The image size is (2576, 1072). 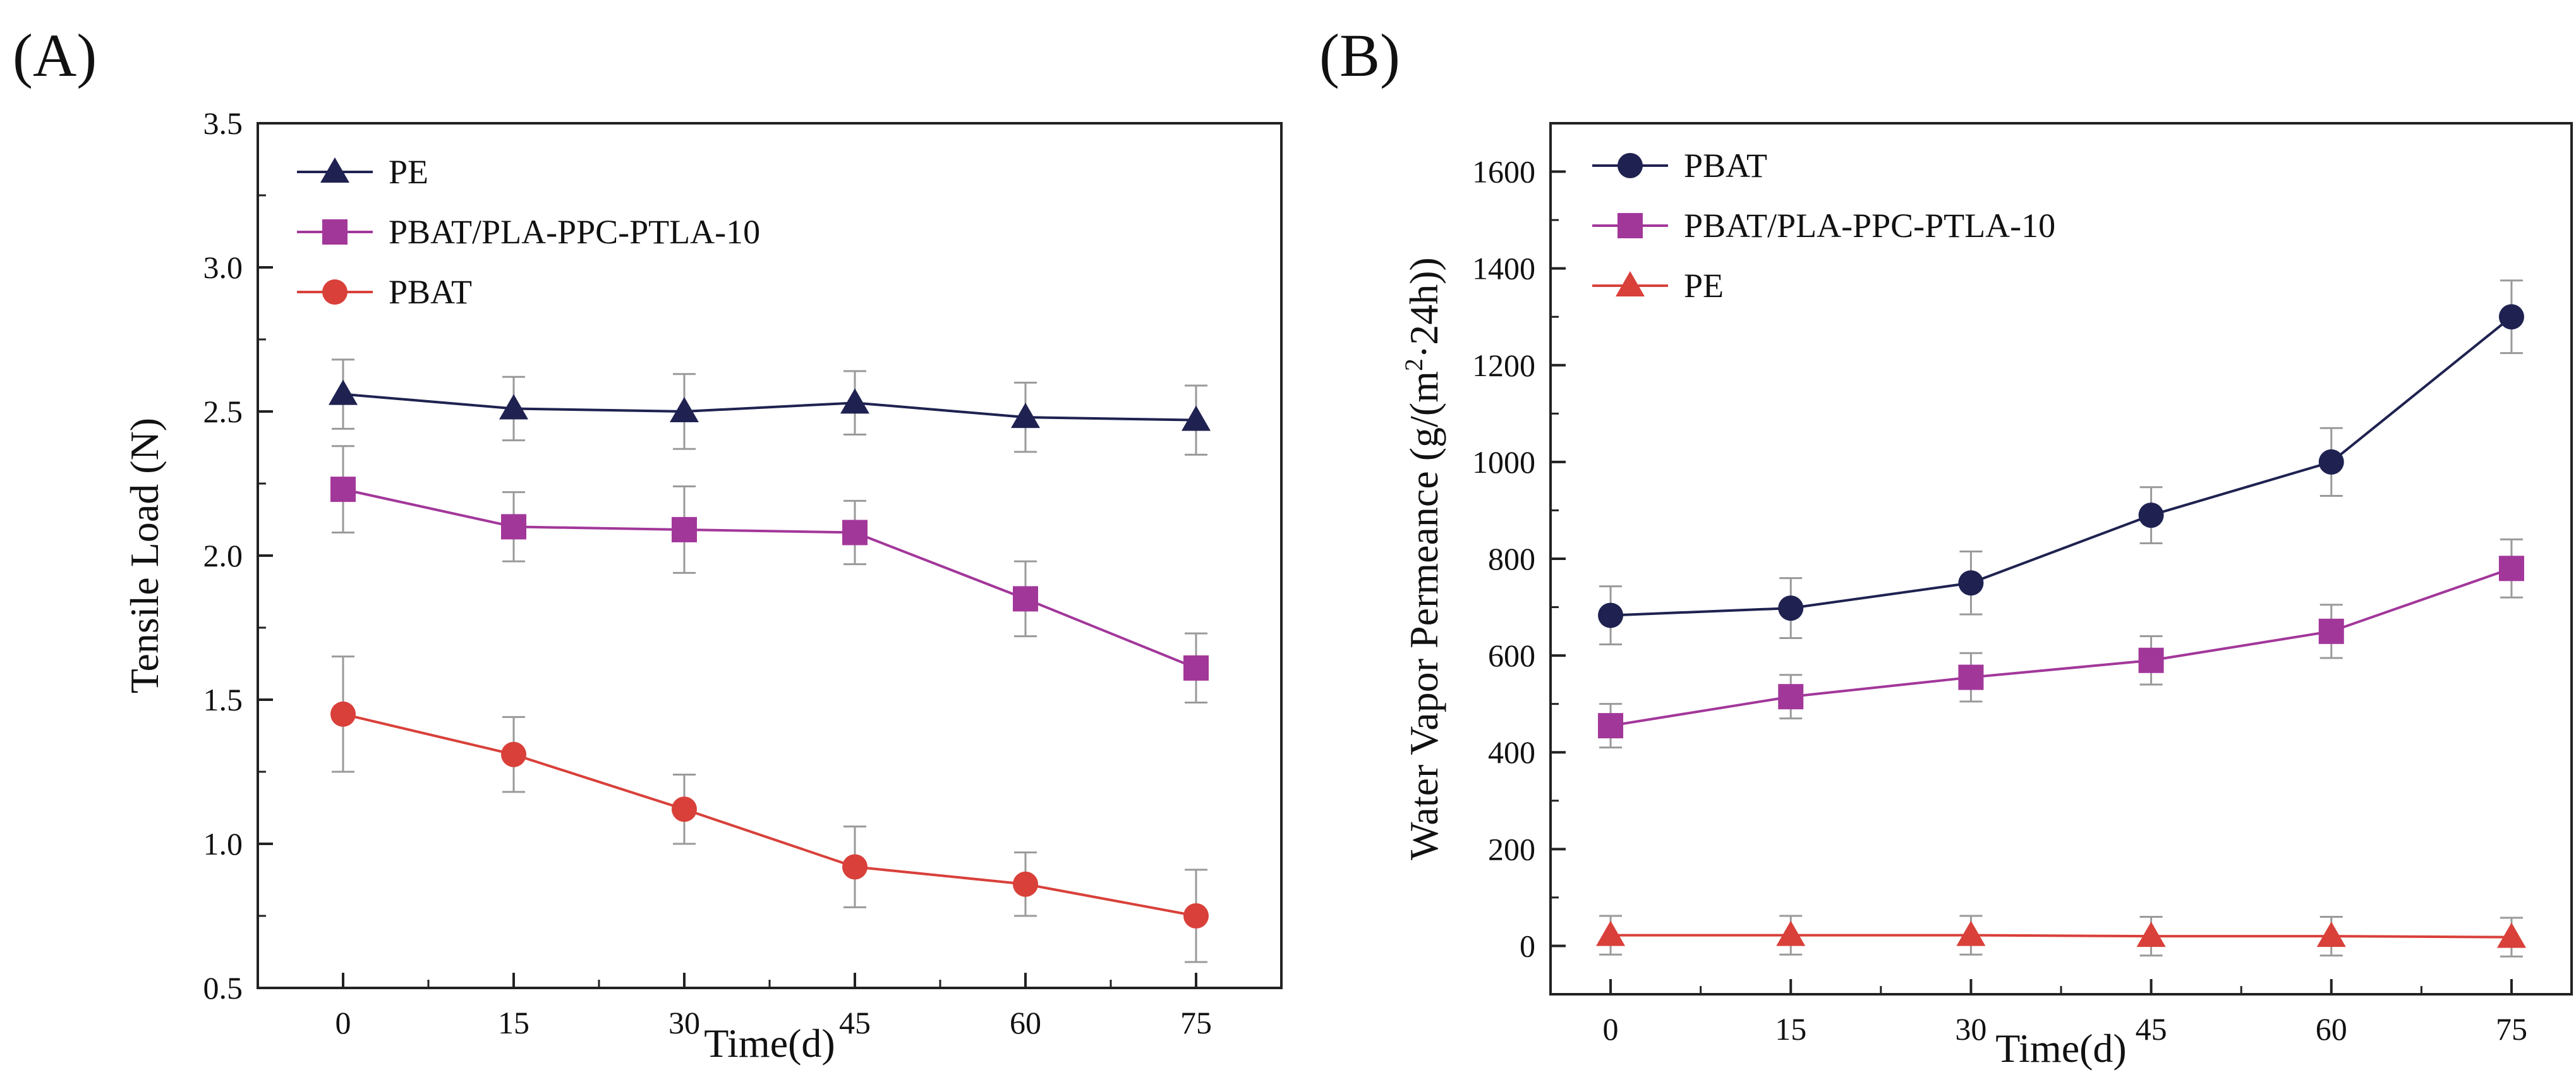 What do you see at coordinates (1511, 655) in the screenshot?
I see `y-tick-label: 600` at bounding box center [1511, 655].